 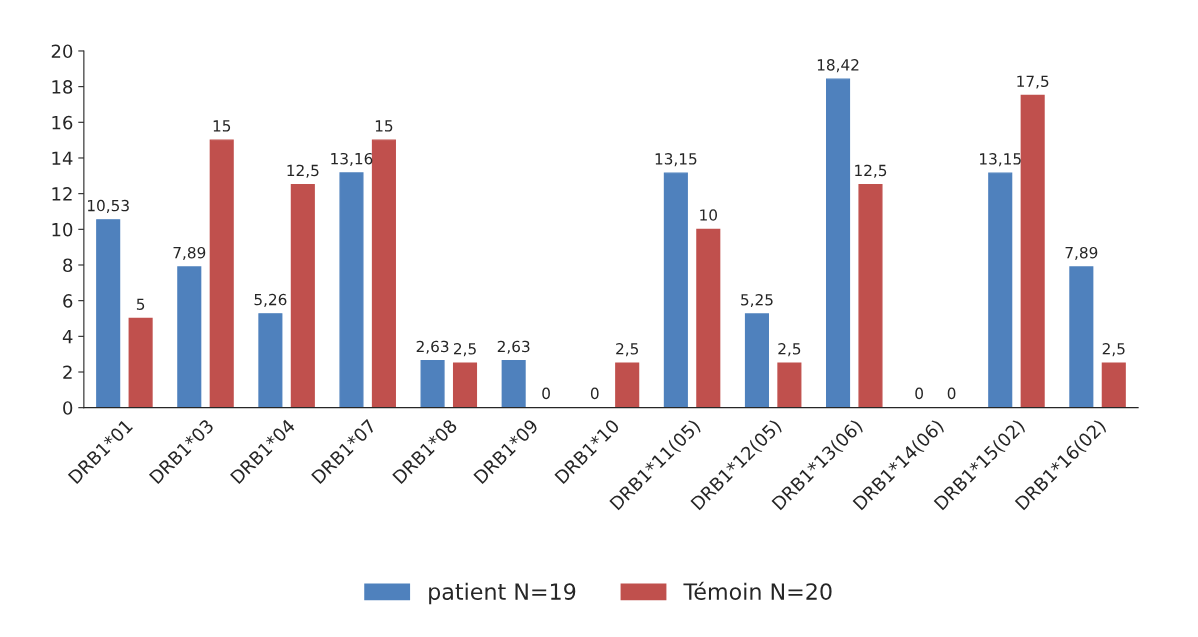 What do you see at coordinates (62, 194) in the screenshot?
I see `y-tick-label: 12` at bounding box center [62, 194].